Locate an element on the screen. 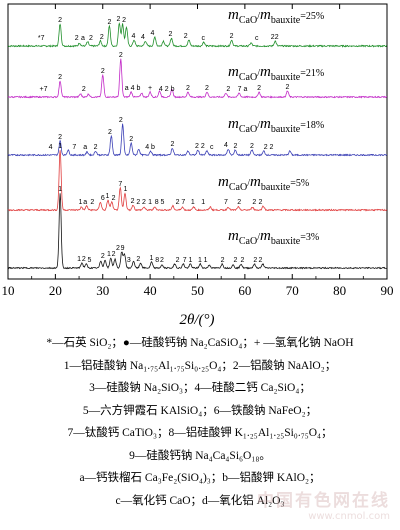  peak-label: 22 is located at coordinates (275, 37).